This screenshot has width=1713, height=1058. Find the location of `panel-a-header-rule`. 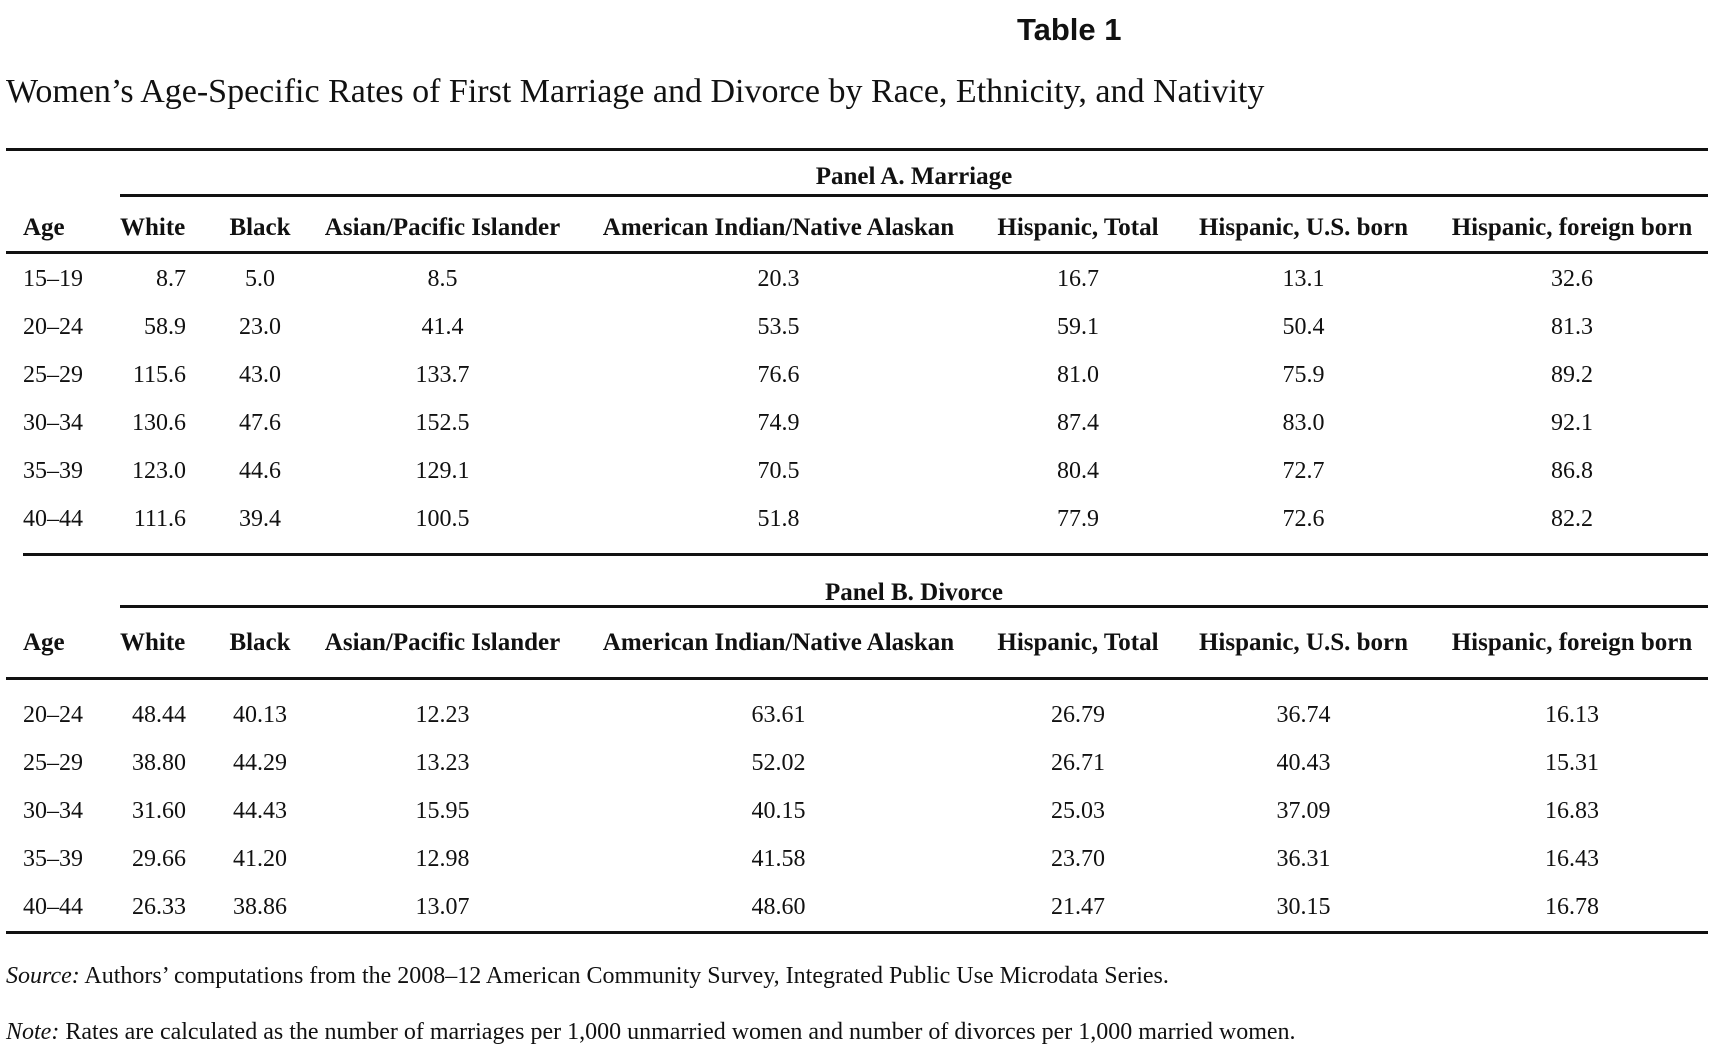

panel-a-header-rule is located at coordinates (857, 252).